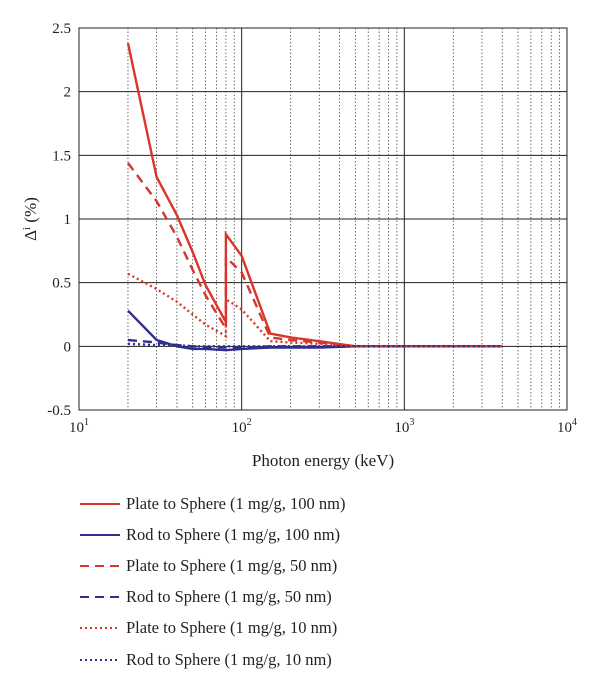 The image size is (600, 695). I want to click on legend-label: Rod to Sphere (1 mg/g, 50 nm), so click(229, 597).